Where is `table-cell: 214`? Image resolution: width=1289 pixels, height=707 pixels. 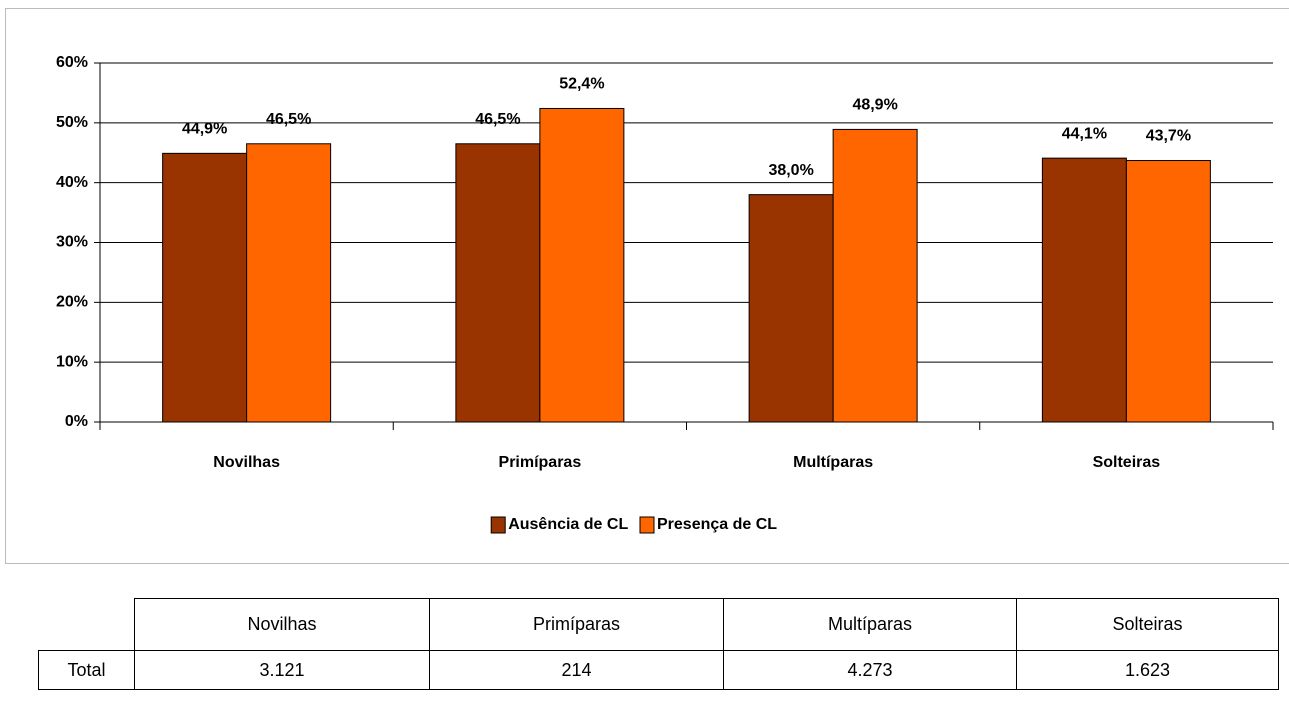 table-cell: 214 is located at coordinates (576, 670).